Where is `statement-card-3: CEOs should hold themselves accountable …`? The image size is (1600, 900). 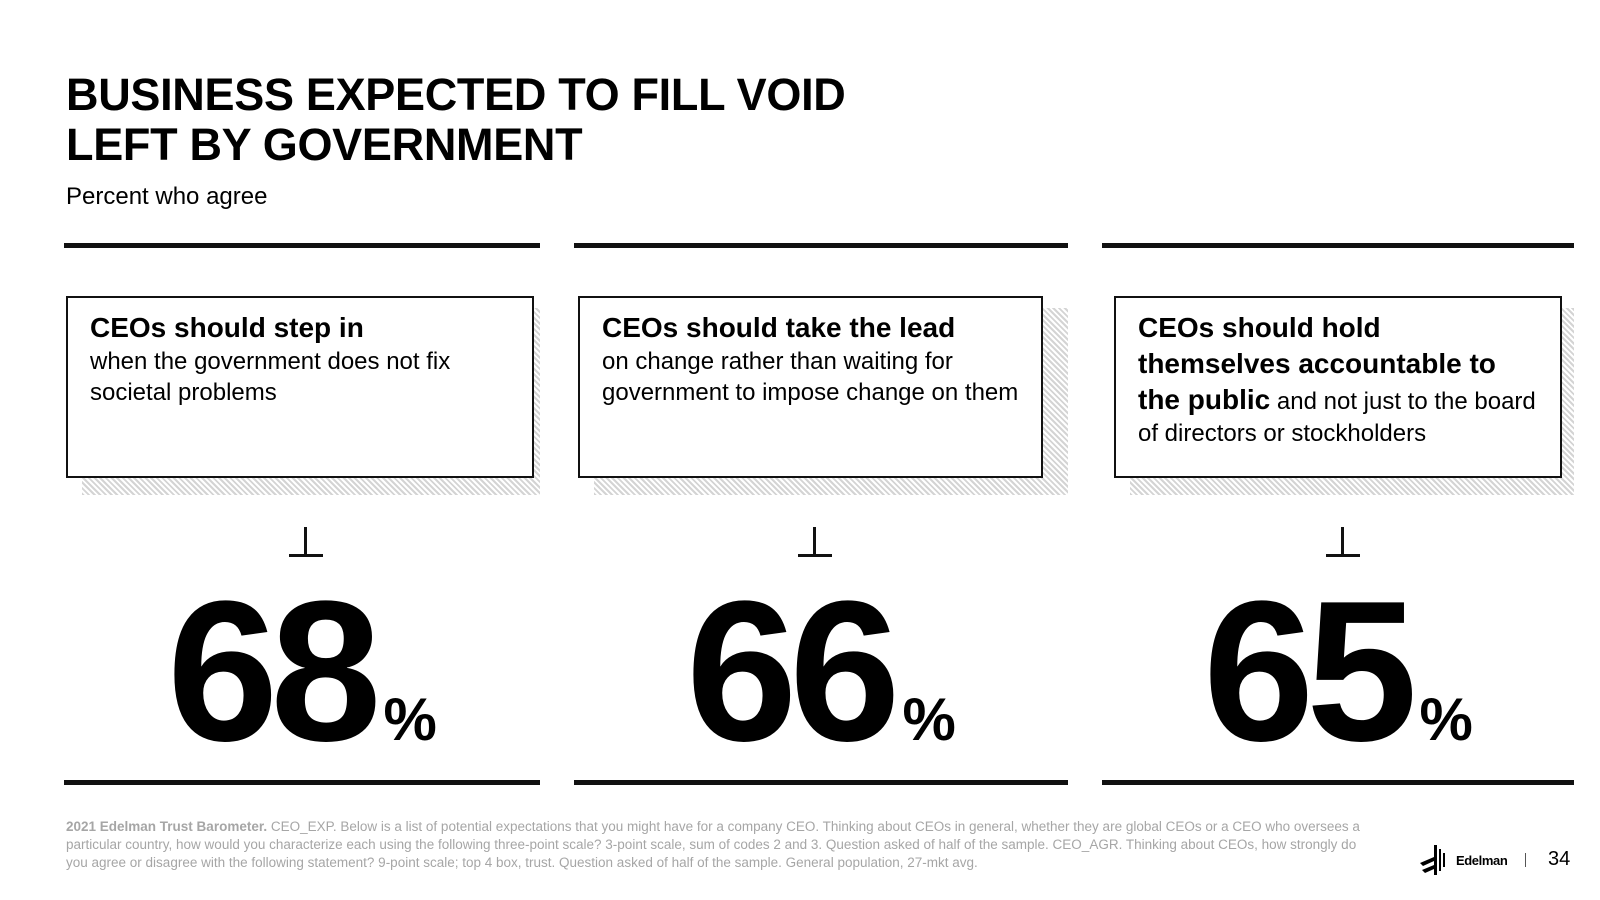
statement-card-3: CEOs should hold themselves accountable … is located at coordinates (1338, 387).